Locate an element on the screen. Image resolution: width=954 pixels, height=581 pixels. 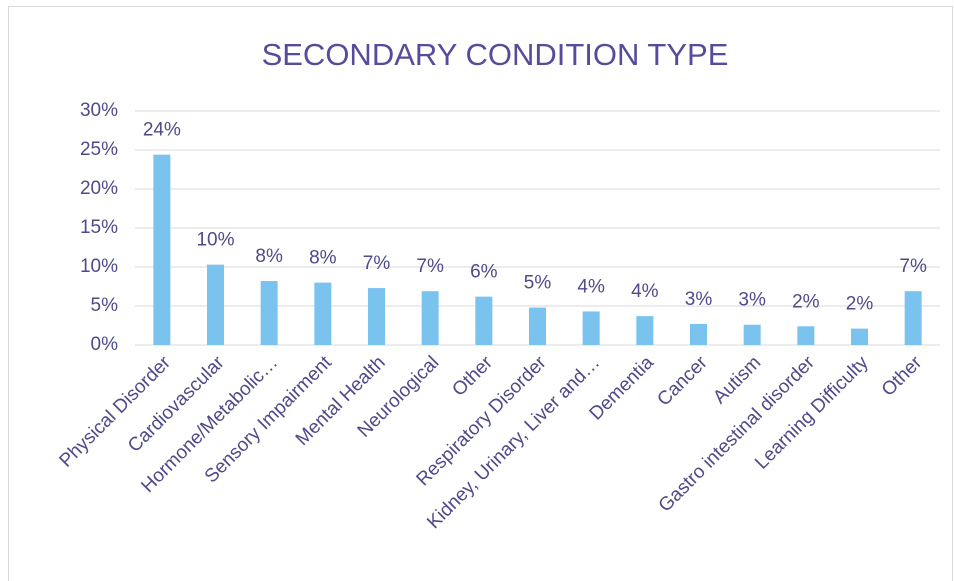
y-tick-label: 20% is located at coordinates (99, 188).